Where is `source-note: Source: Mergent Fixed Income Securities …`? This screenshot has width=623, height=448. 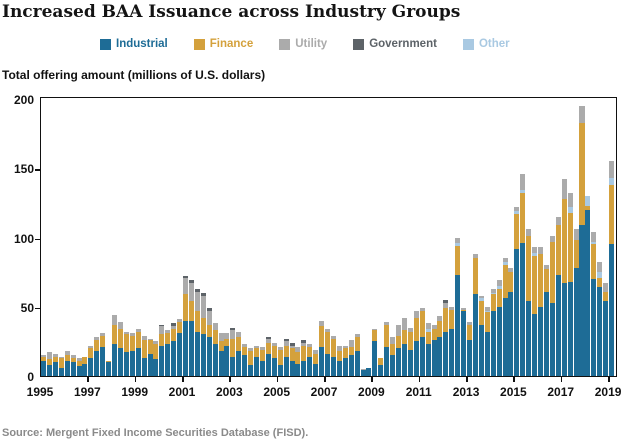 source-note: Source: Mergent Fixed Income Securities … is located at coordinates (155, 433).